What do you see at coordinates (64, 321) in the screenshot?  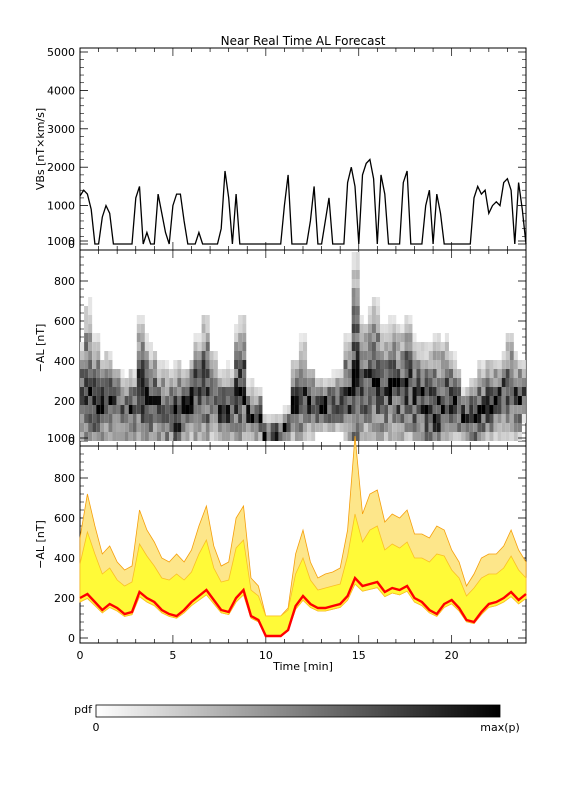 I see `y-tick-label: 600` at bounding box center [64, 321].